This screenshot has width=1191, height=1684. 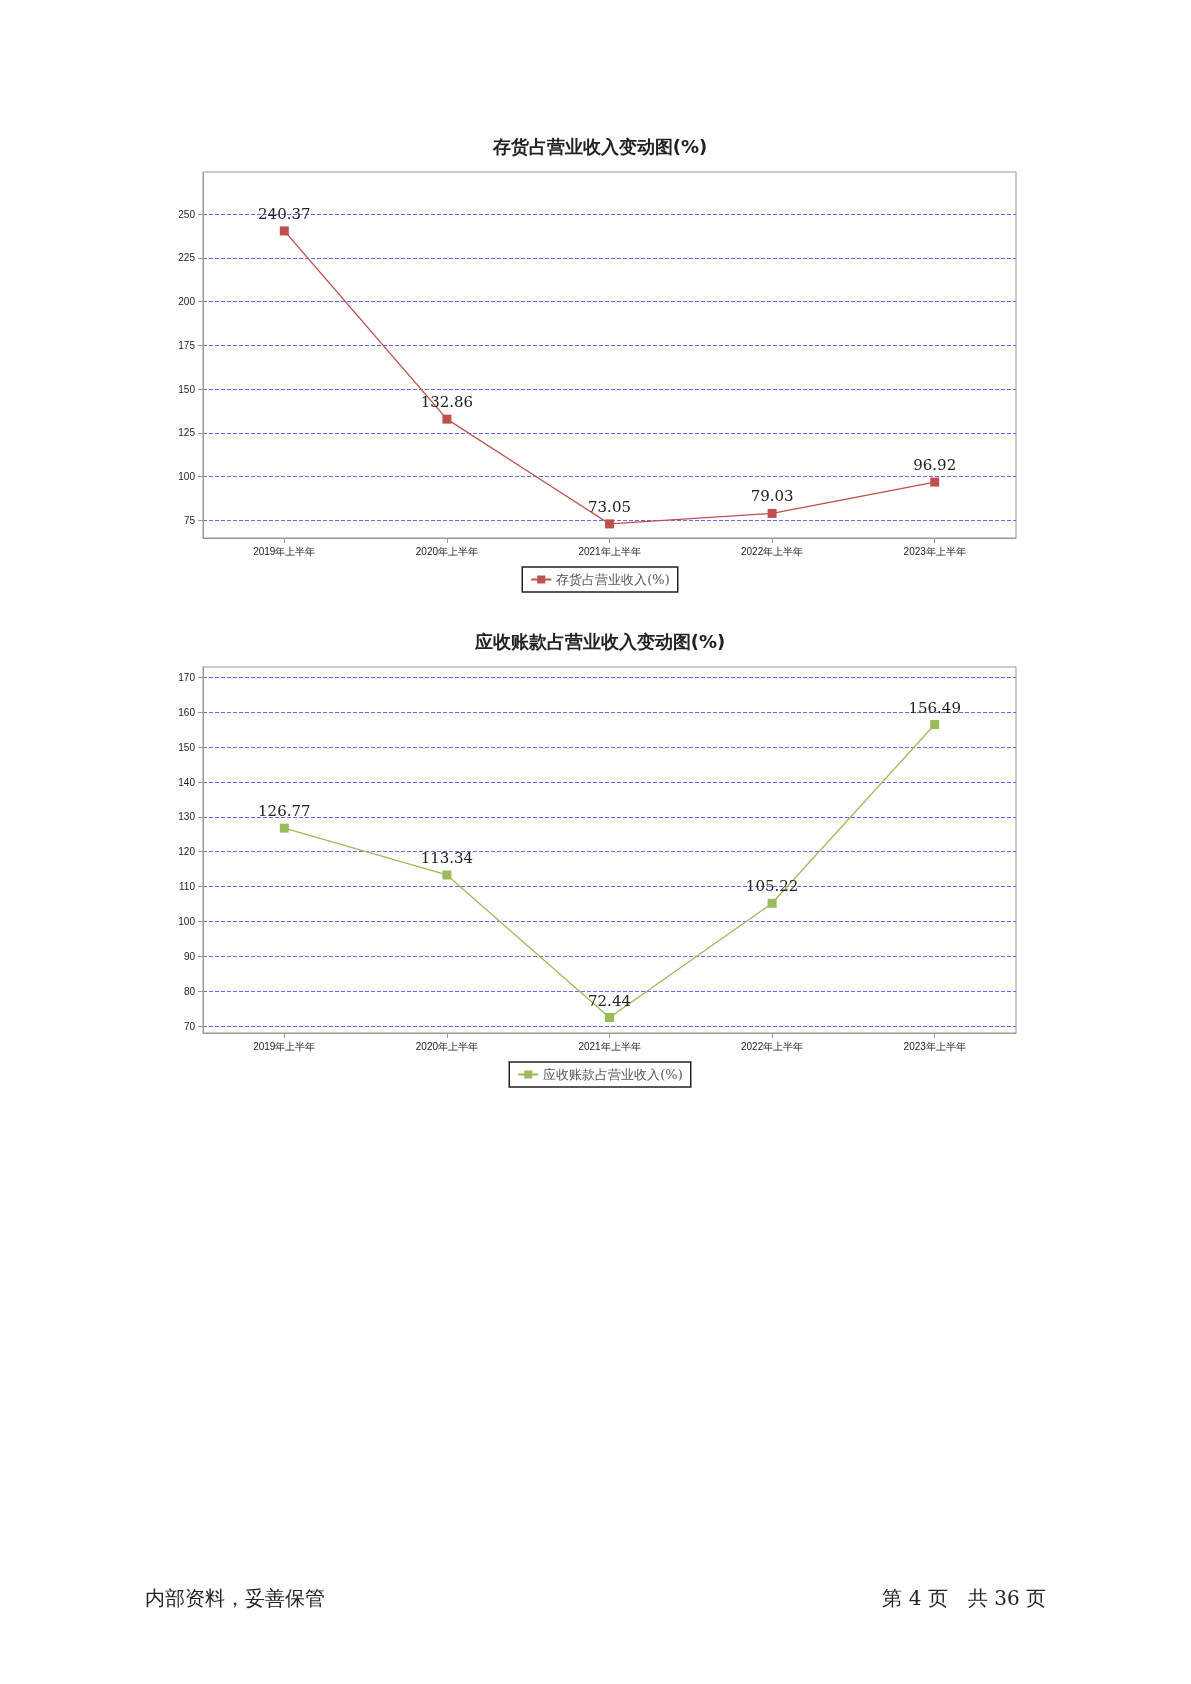 I want to click on data-label: 73.05, so click(x=609, y=506).